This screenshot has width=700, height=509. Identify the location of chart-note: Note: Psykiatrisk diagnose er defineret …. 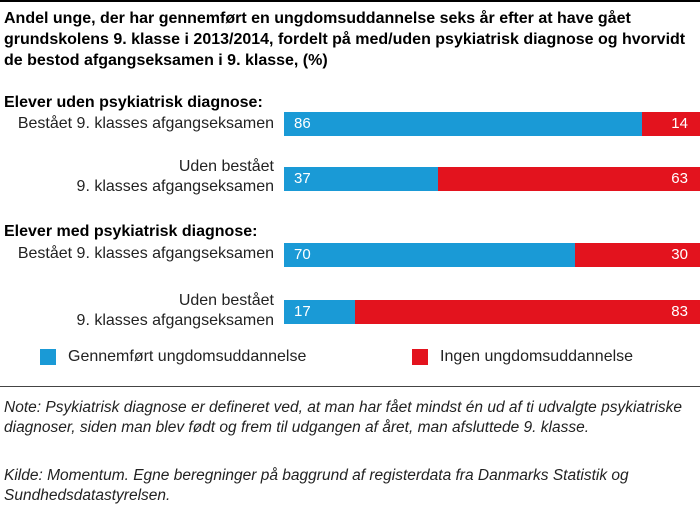
(343, 417).